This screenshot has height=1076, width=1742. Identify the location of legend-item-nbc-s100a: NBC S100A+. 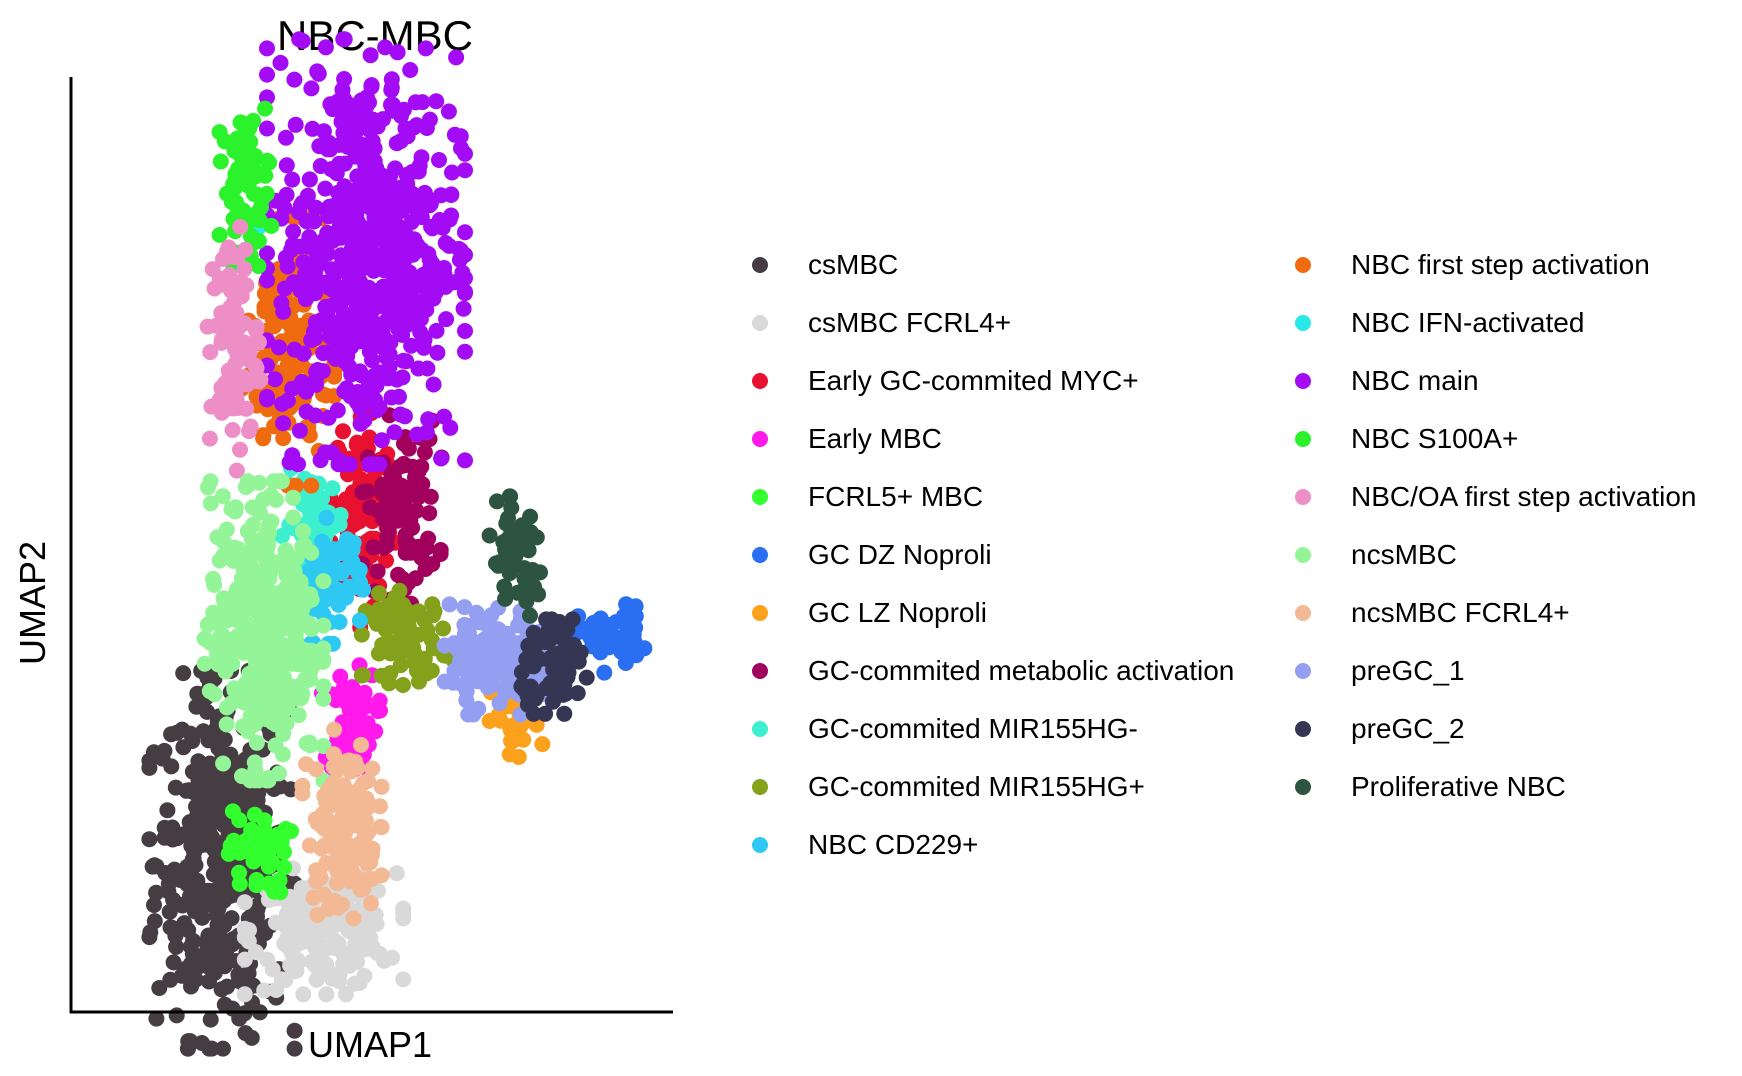
(1406, 439).